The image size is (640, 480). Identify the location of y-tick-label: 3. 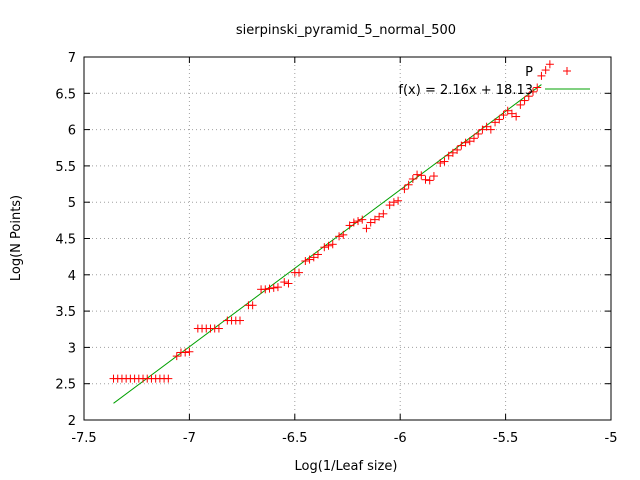
(72, 348).